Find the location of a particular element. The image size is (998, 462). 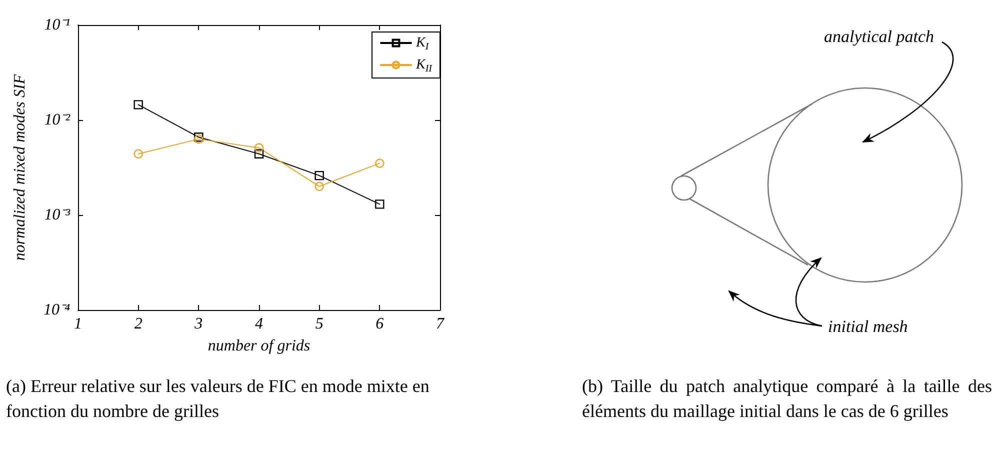

y-tick-label: 10⁻³ is located at coordinates (57, 215).